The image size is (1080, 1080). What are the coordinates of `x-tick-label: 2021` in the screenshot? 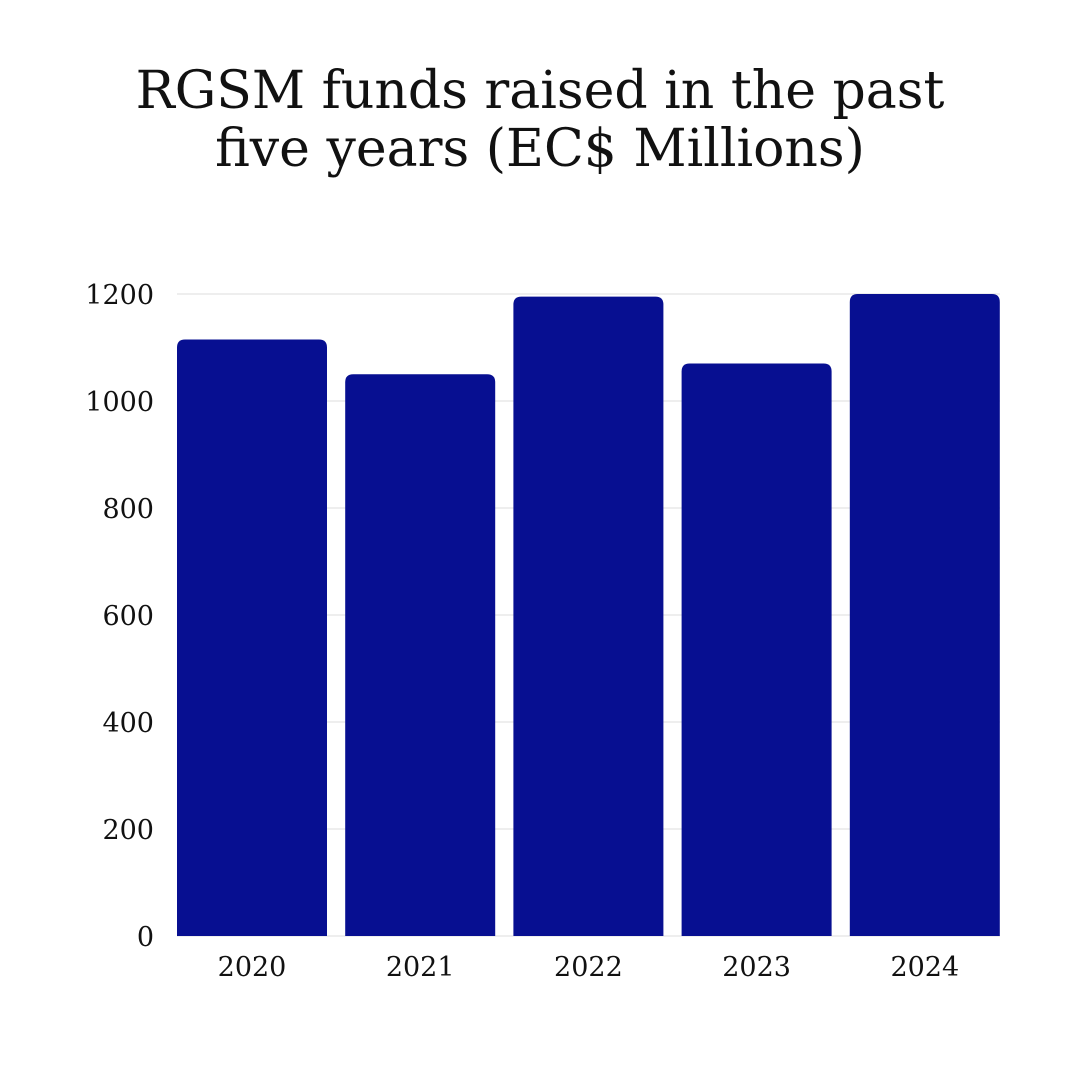 It's located at (420, 967).